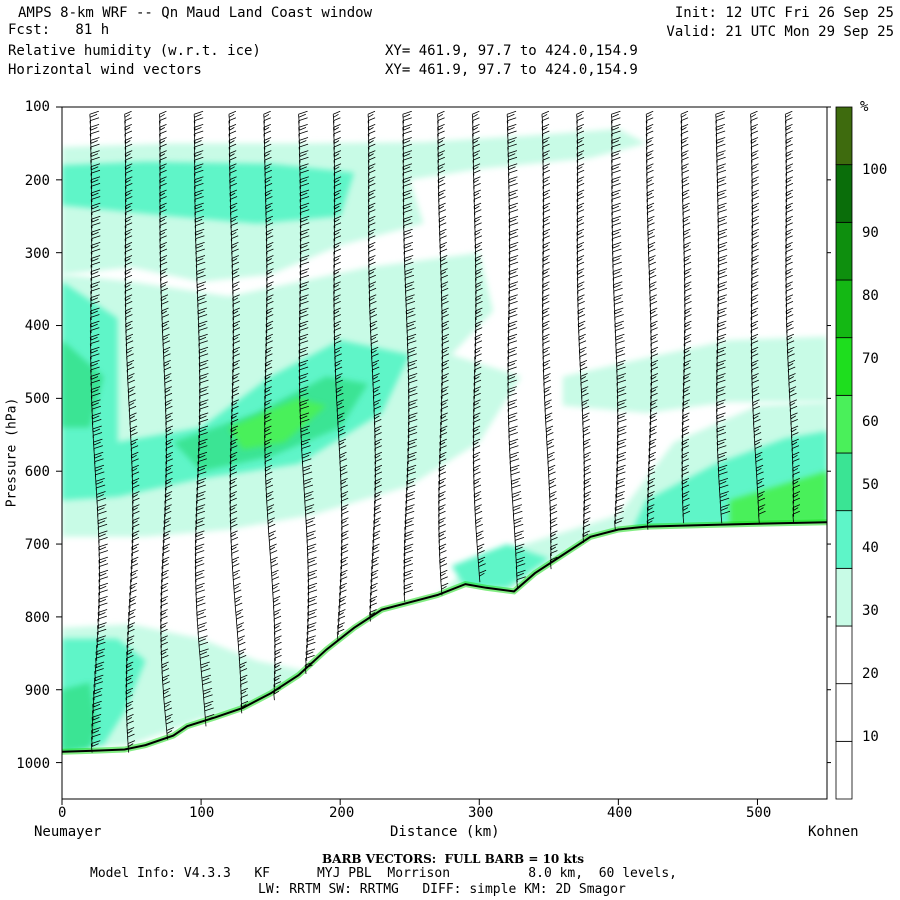 This screenshot has width=900, height=900. Describe the element at coordinates (68, 832) in the screenshot. I see `left-endpoint-label: Neumayer` at that location.